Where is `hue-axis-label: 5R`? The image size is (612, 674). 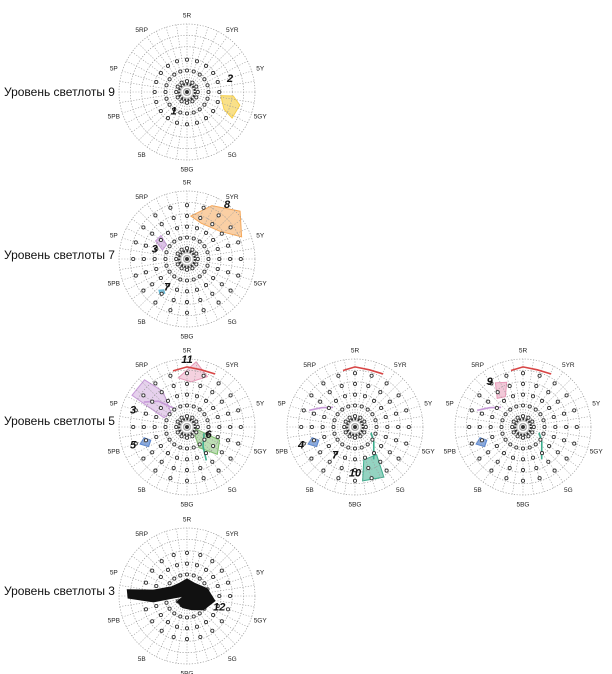 hue-axis-label: 5R is located at coordinates (187, 520).